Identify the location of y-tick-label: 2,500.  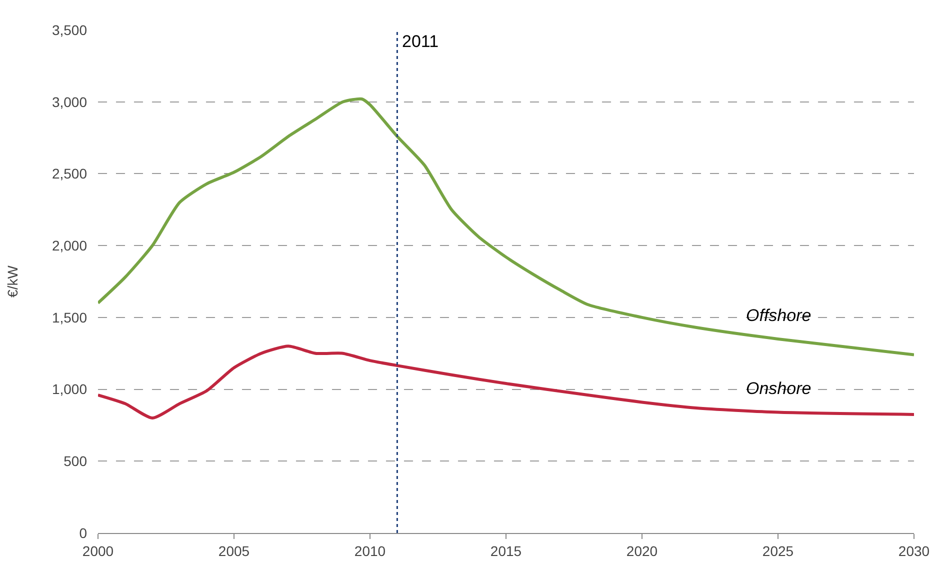
(70, 174).